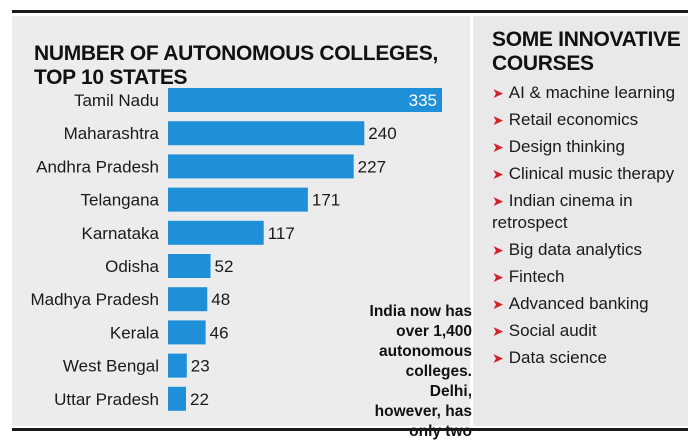 The width and height of the screenshot is (700, 442). I want to click on category-label: Andhra Pradesh, so click(97, 166).